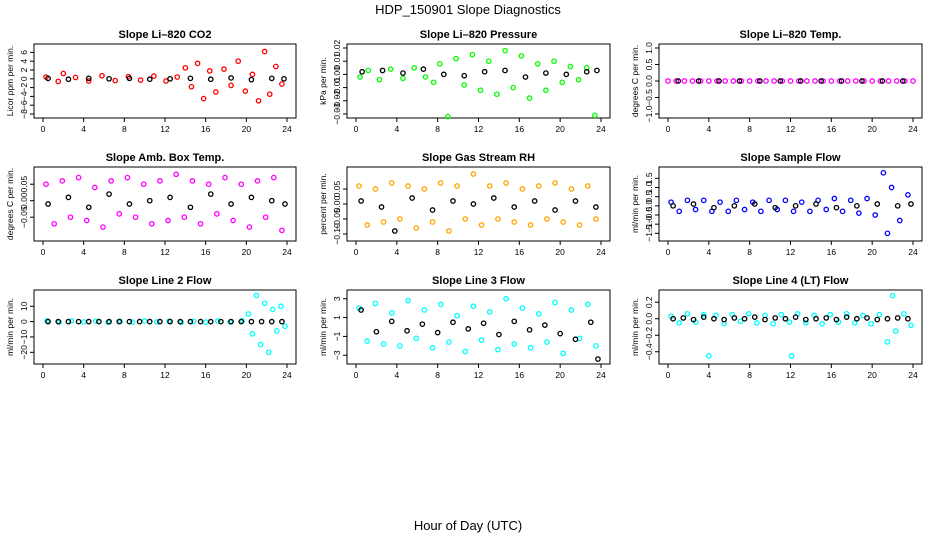 The width and height of the screenshot is (936, 540). Describe the element at coordinates (24, 96) in the screenshot. I see `y-tick-label: −4` at that location.